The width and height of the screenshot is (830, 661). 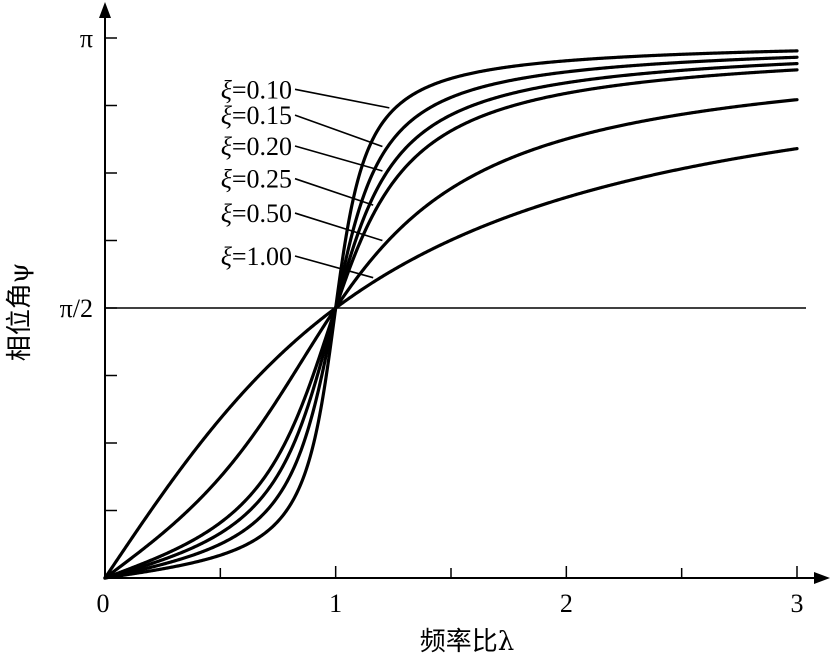 I want to click on leader-ξ=0.20, so click(x=338, y=158).